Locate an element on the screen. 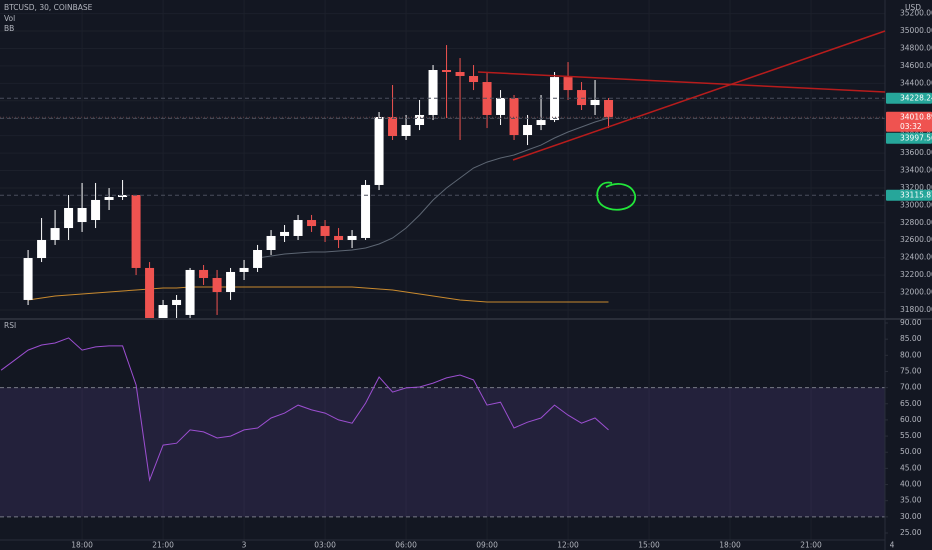 The image size is (932, 550). price-label: 34010.89 is located at coordinates (916, 117).